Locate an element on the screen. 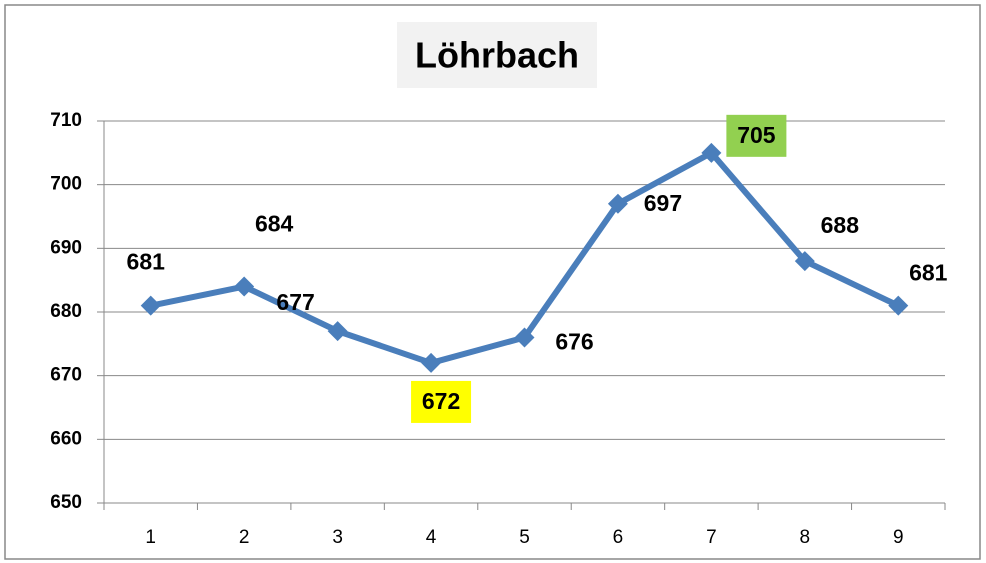  data-label: 697 is located at coordinates (663, 203).